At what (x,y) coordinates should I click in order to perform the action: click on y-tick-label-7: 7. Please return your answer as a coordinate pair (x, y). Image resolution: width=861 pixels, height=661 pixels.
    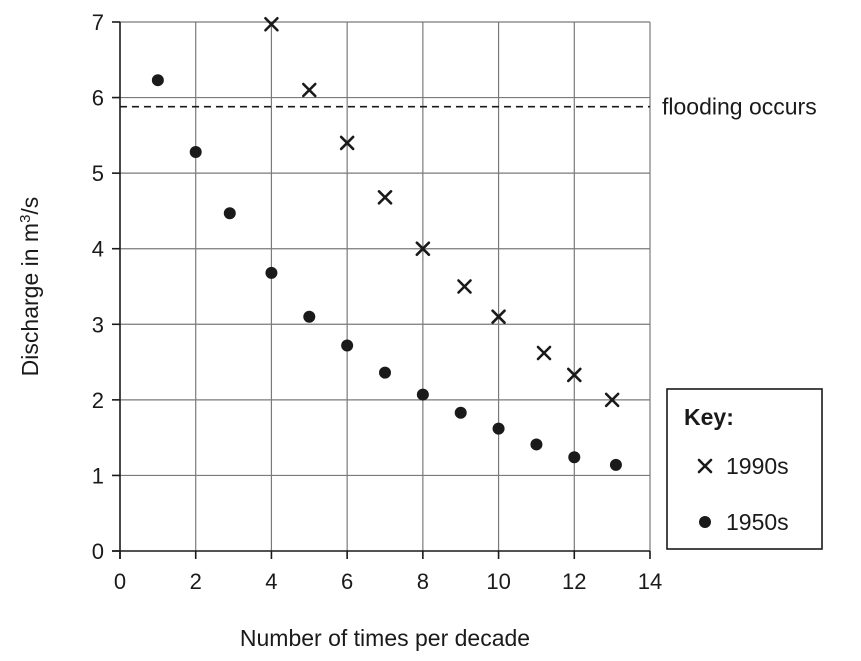
    Looking at the image, I should click on (98, 22).